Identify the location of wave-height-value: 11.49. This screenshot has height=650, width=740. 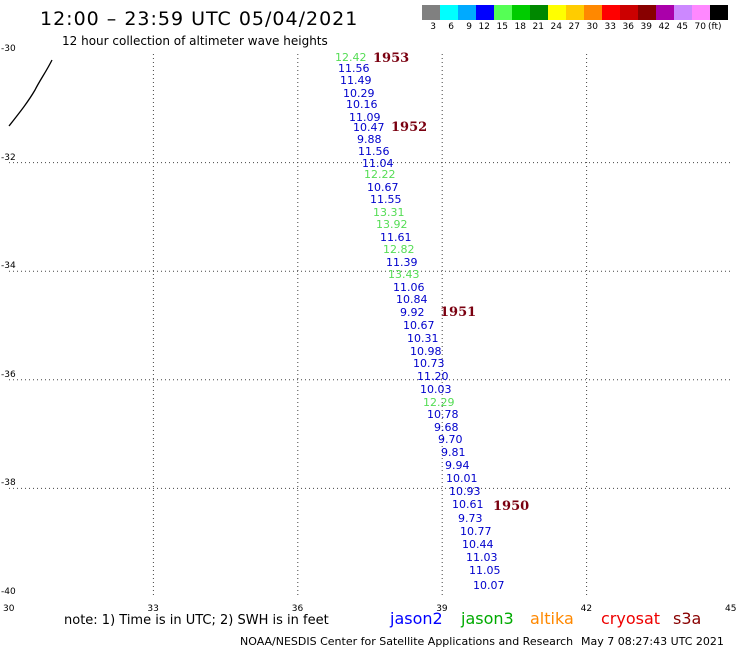
(356, 80).